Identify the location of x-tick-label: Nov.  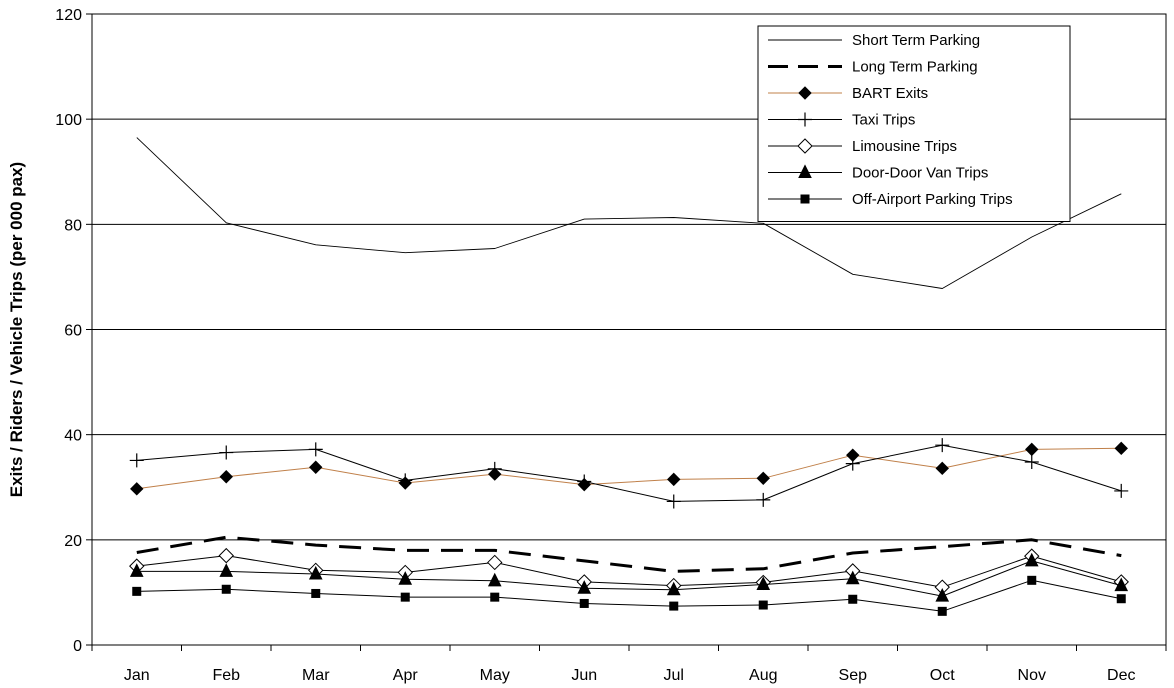
(1032, 675).